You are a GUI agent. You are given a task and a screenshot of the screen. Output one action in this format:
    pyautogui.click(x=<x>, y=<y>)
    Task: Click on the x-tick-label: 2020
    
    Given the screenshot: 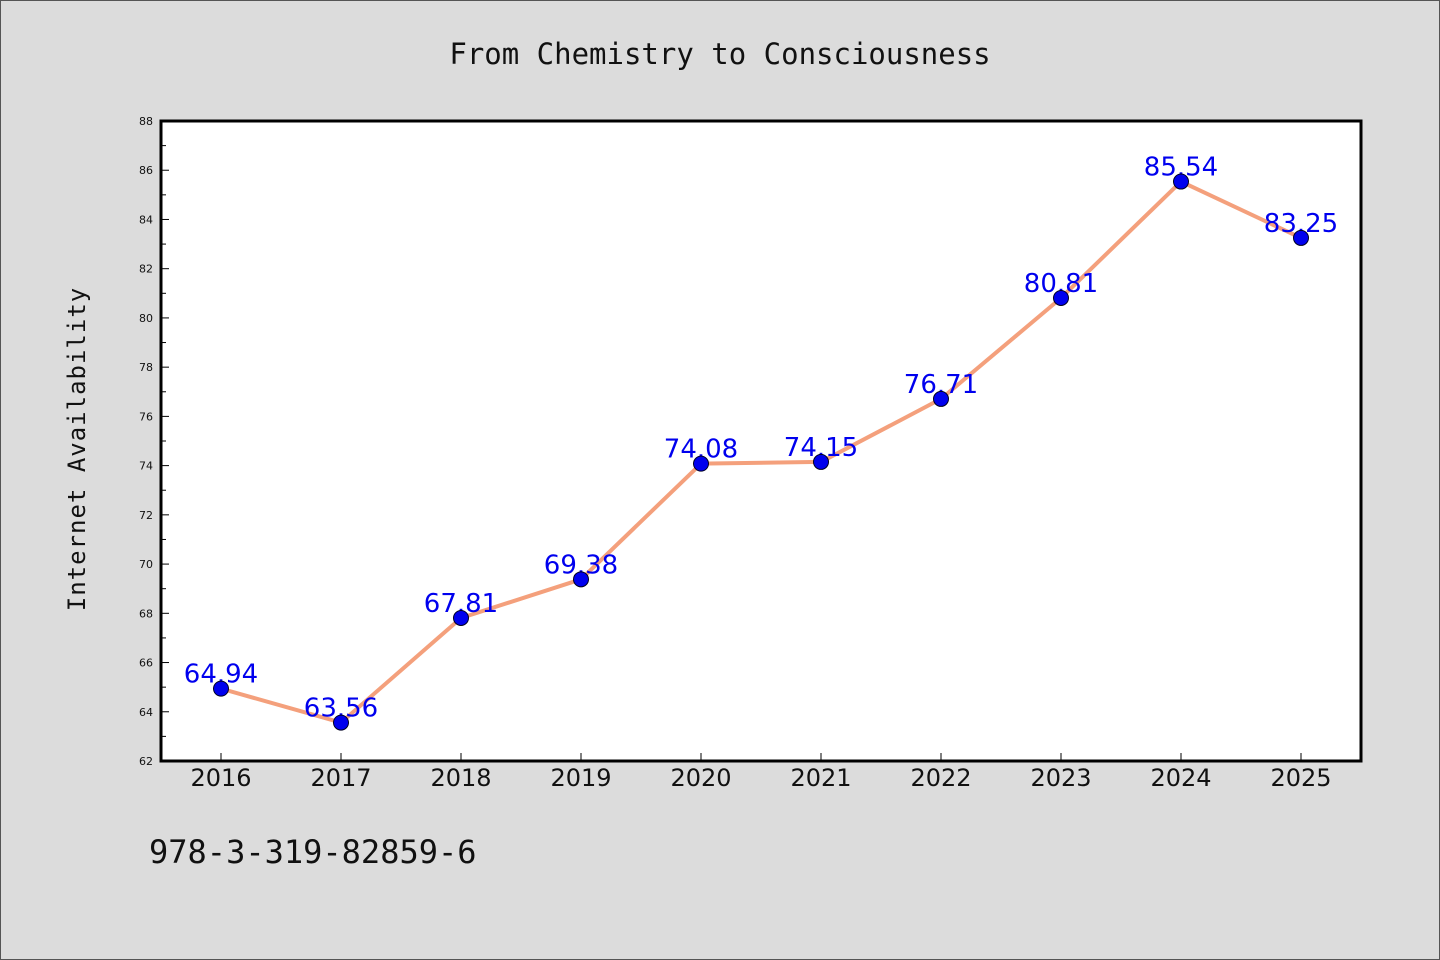 What is the action you would take?
    pyautogui.click(x=700, y=778)
    